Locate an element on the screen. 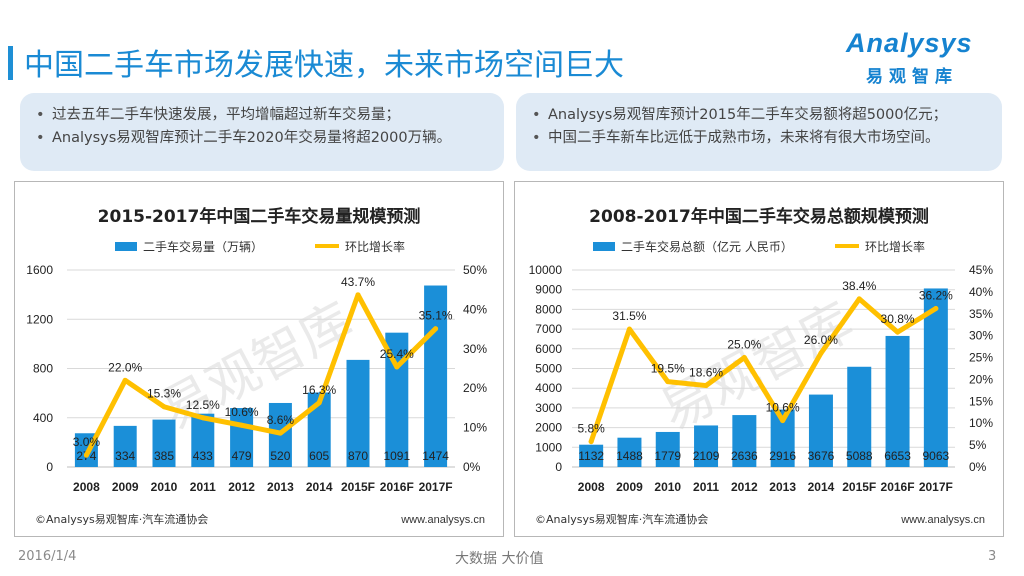  bar-value-label: 2109 is located at coordinates (706, 456).